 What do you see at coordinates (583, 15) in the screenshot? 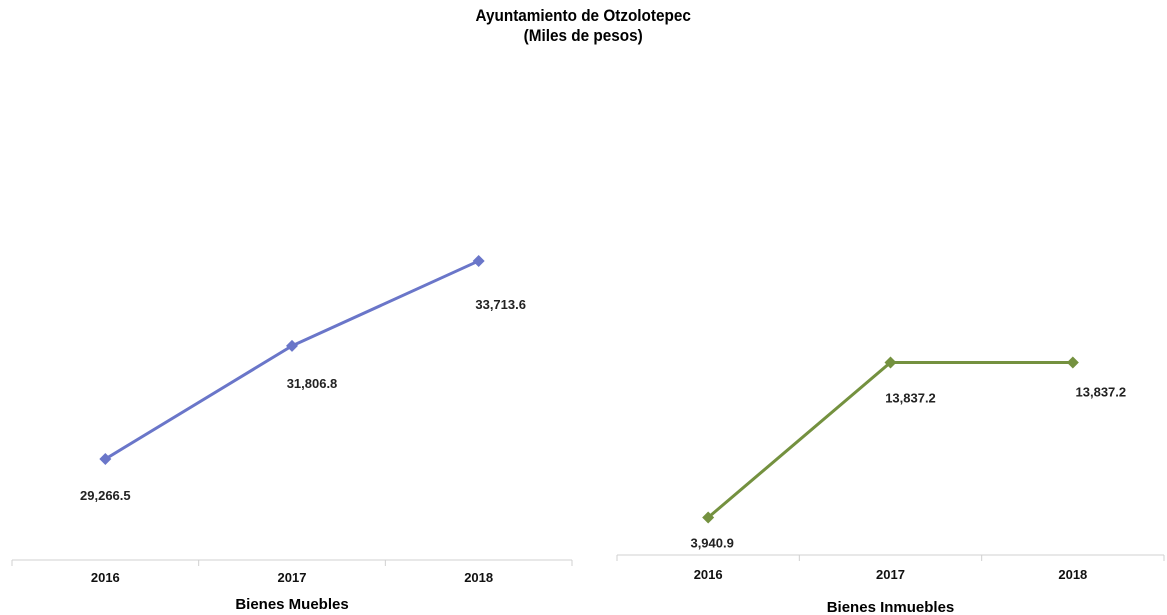
I see `chart-title: Ayuntamiento de Otzolotepec` at bounding box center [583, 15].